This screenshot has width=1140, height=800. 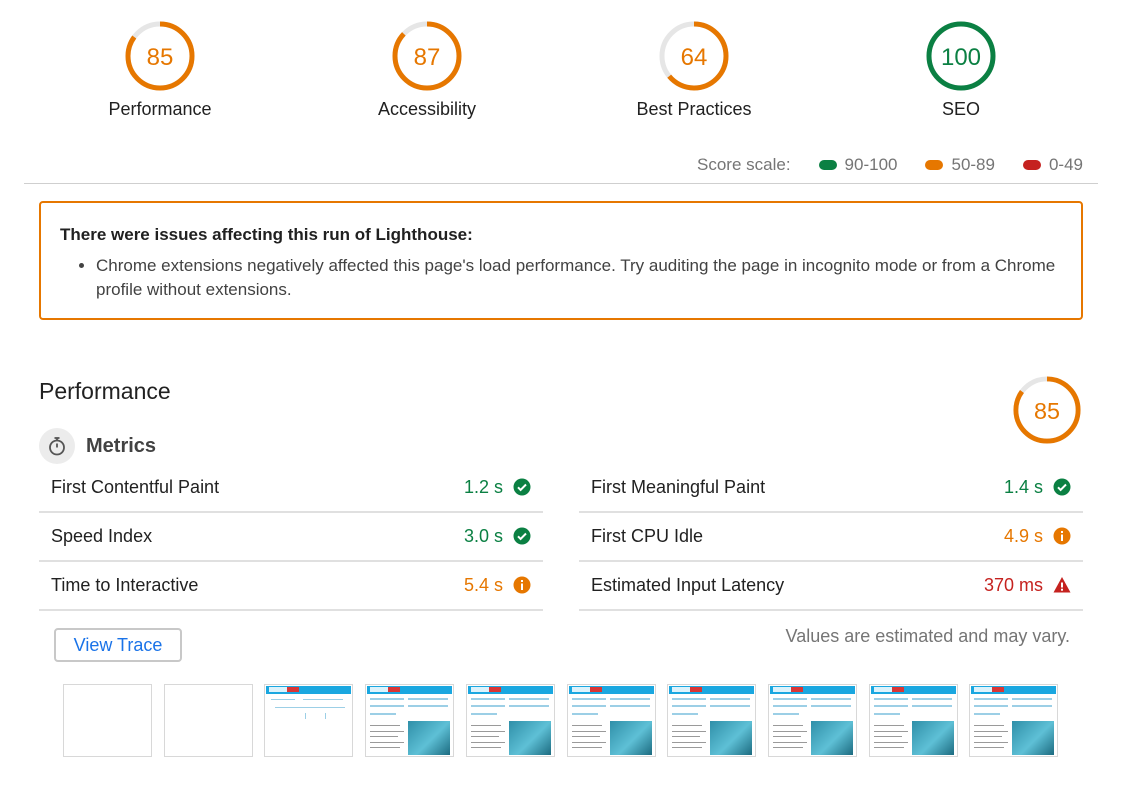 I want to click on metric-value: 4.9 s, so click(x=1023, y=535).